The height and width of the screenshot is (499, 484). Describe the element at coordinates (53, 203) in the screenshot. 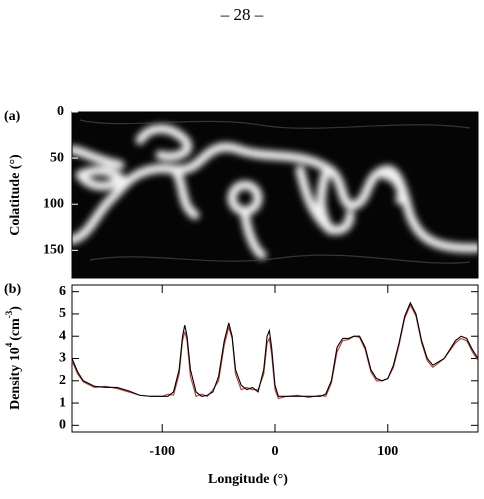

I see `y-tick-label: 100` at that location.